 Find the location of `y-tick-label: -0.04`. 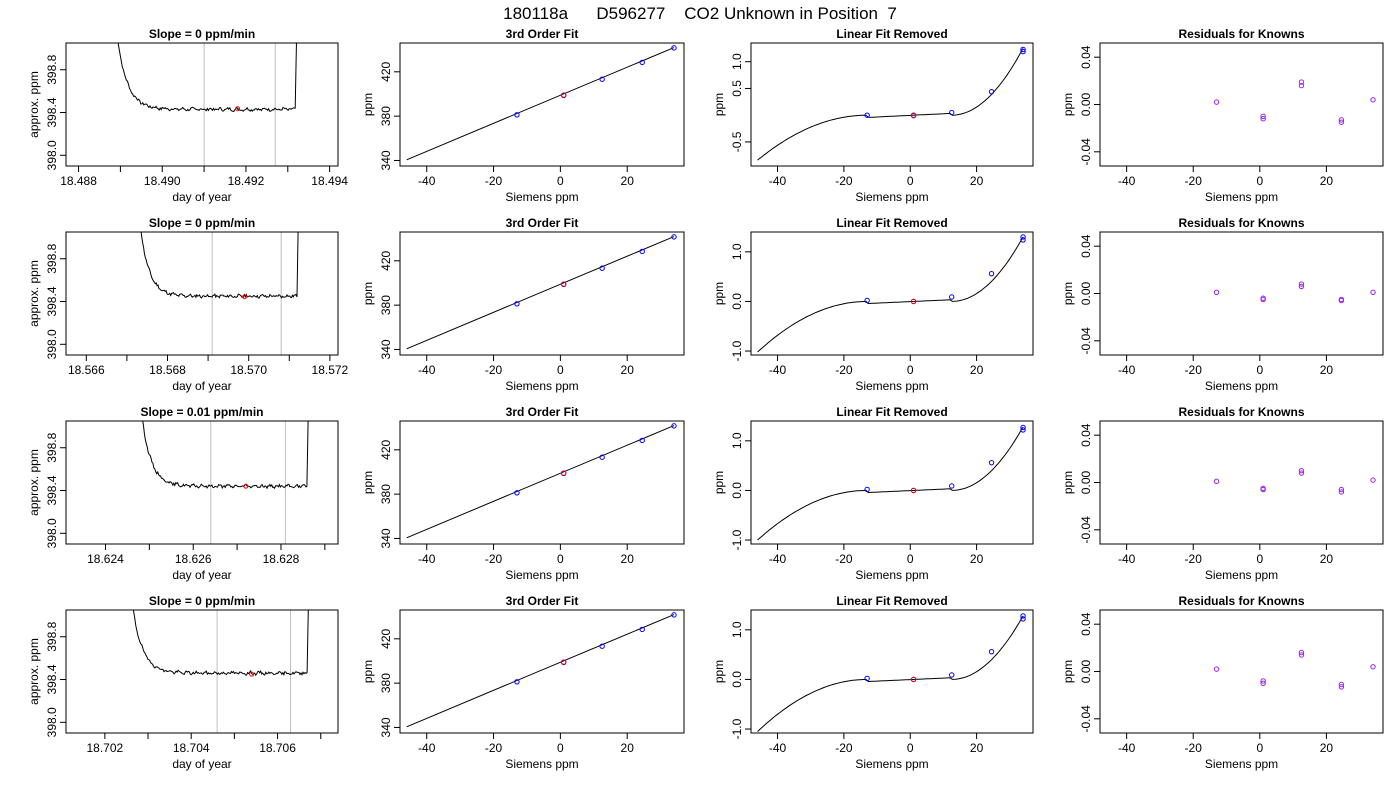

y-tick-label: -0.04 is located at coordinates (1086, 530).